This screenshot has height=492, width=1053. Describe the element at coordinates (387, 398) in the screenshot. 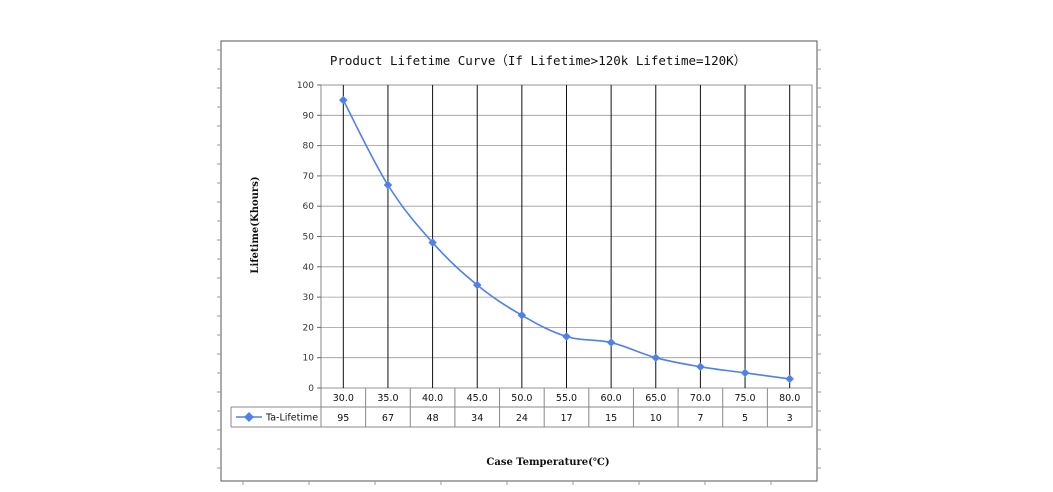

I see `x-category-label: 35.0` at that location.